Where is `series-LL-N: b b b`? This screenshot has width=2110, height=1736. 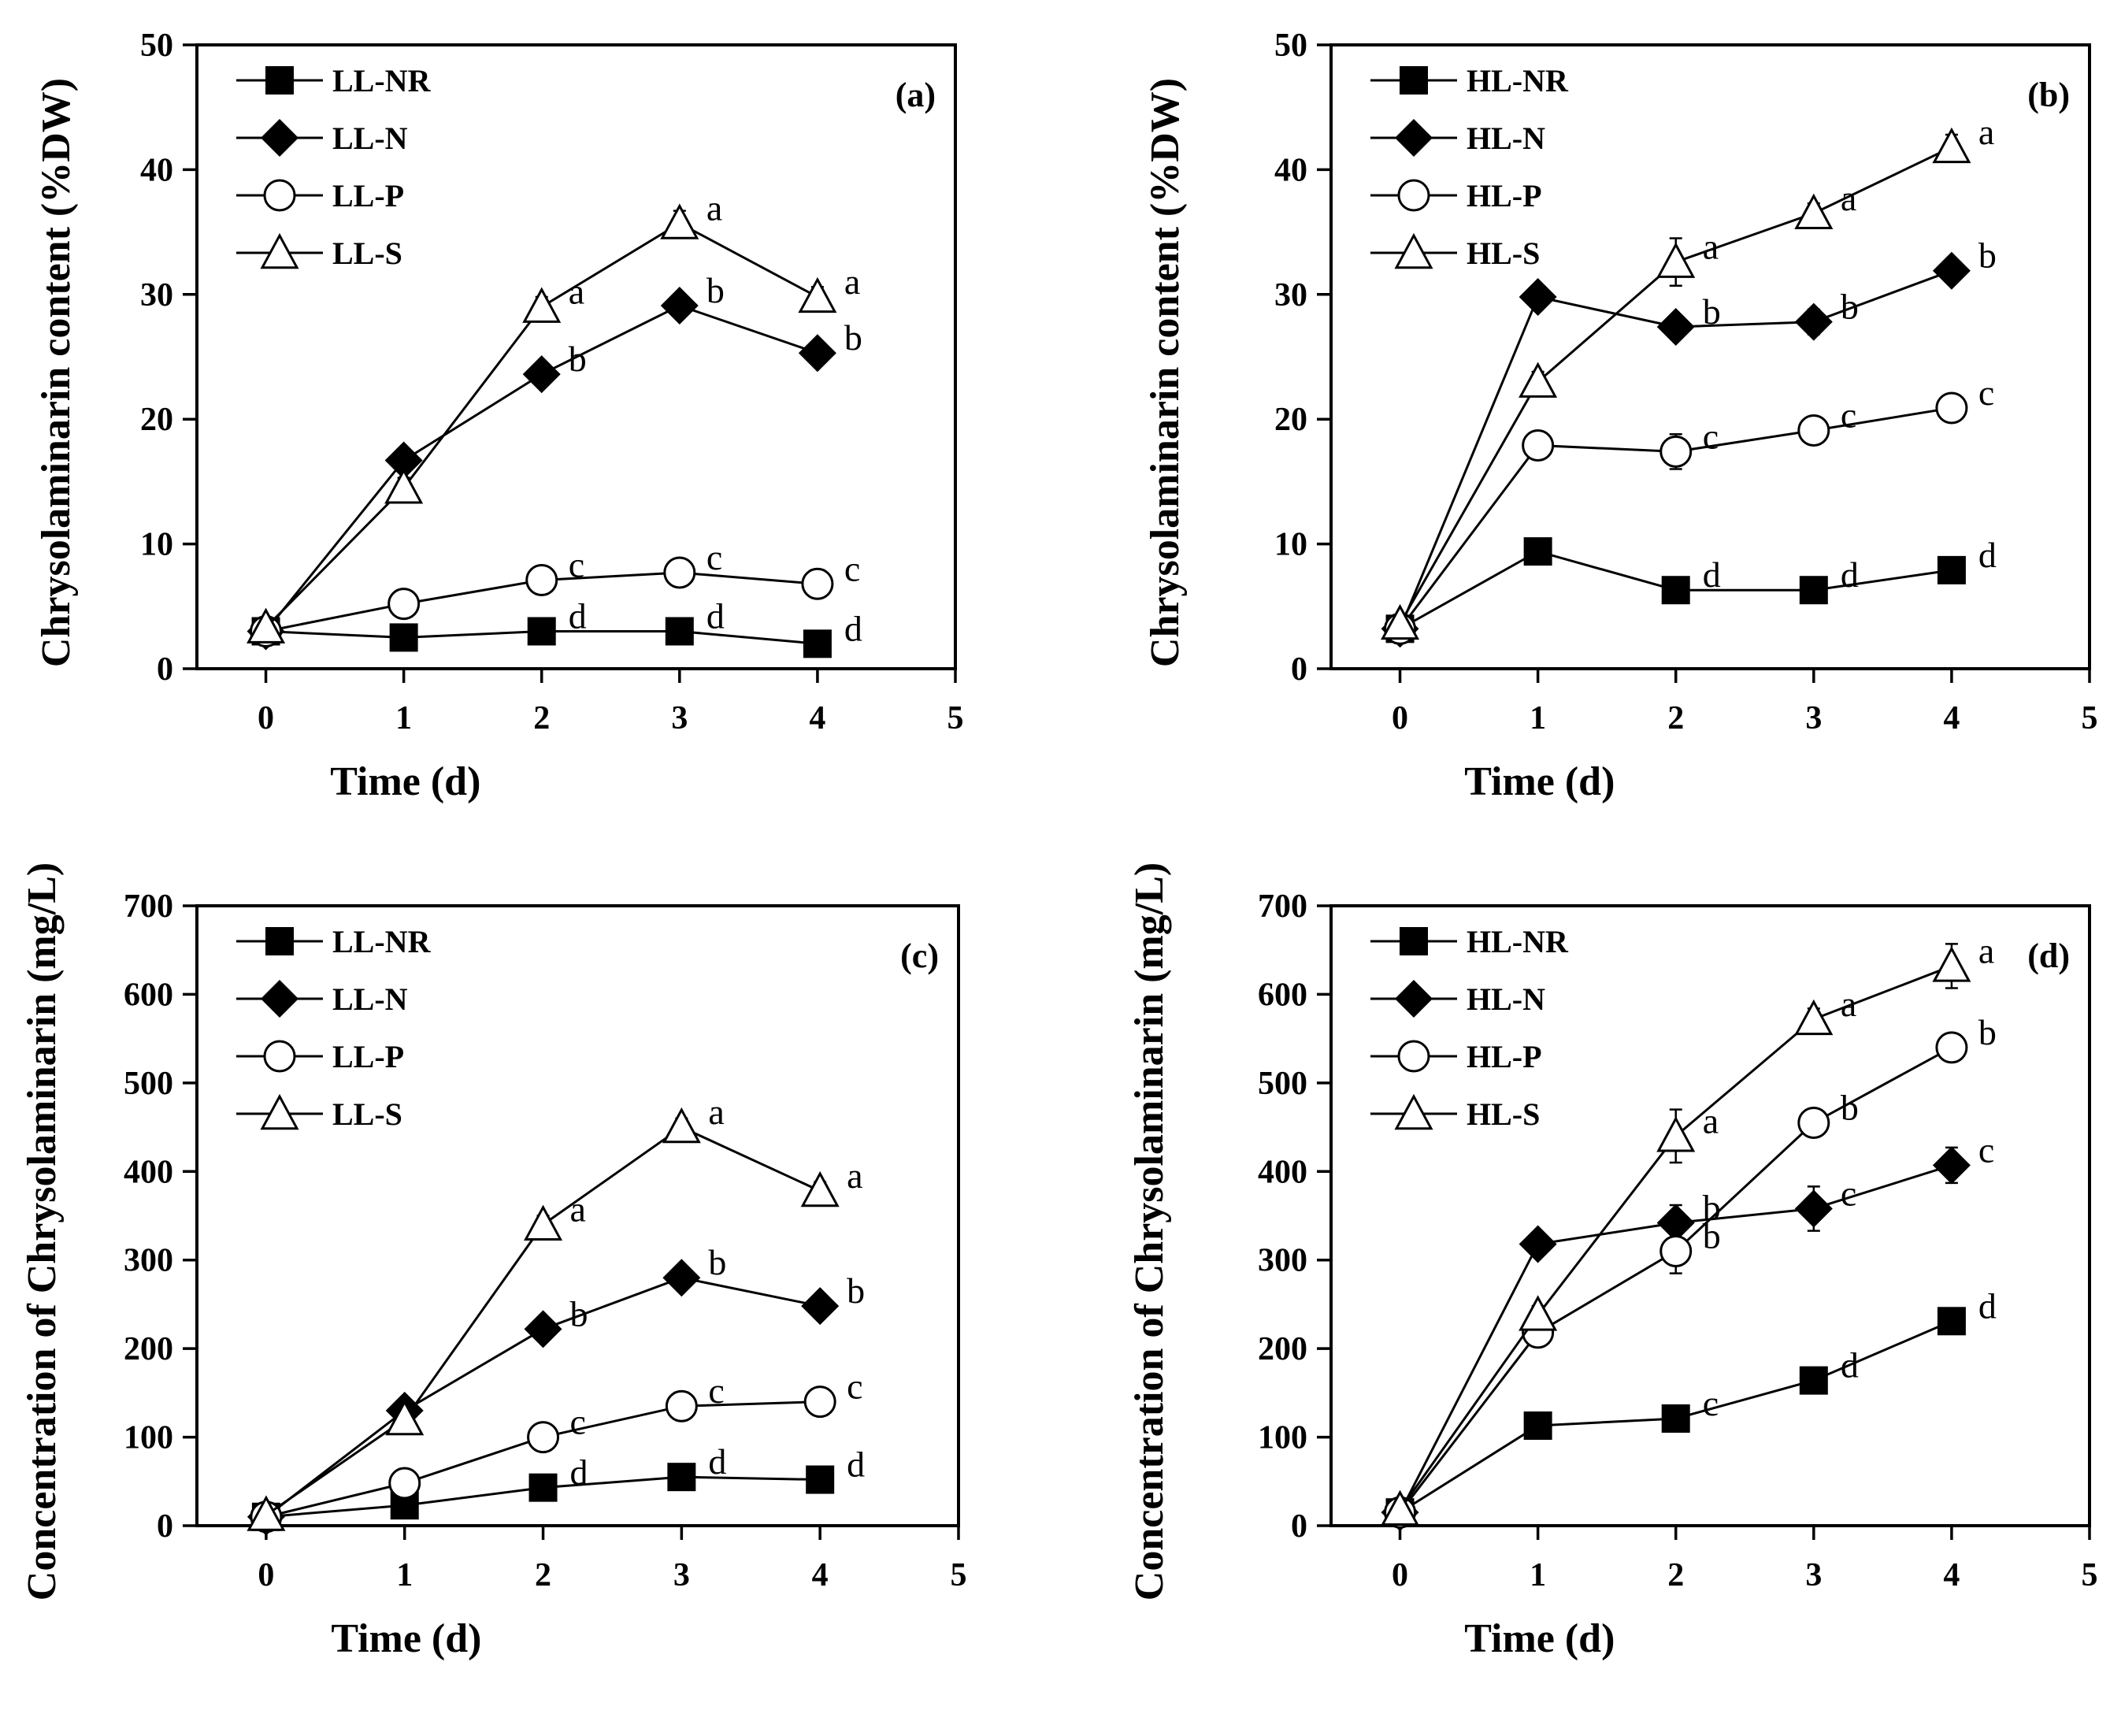 series-LL-N: b b b is located at coordinates (556, 1389).